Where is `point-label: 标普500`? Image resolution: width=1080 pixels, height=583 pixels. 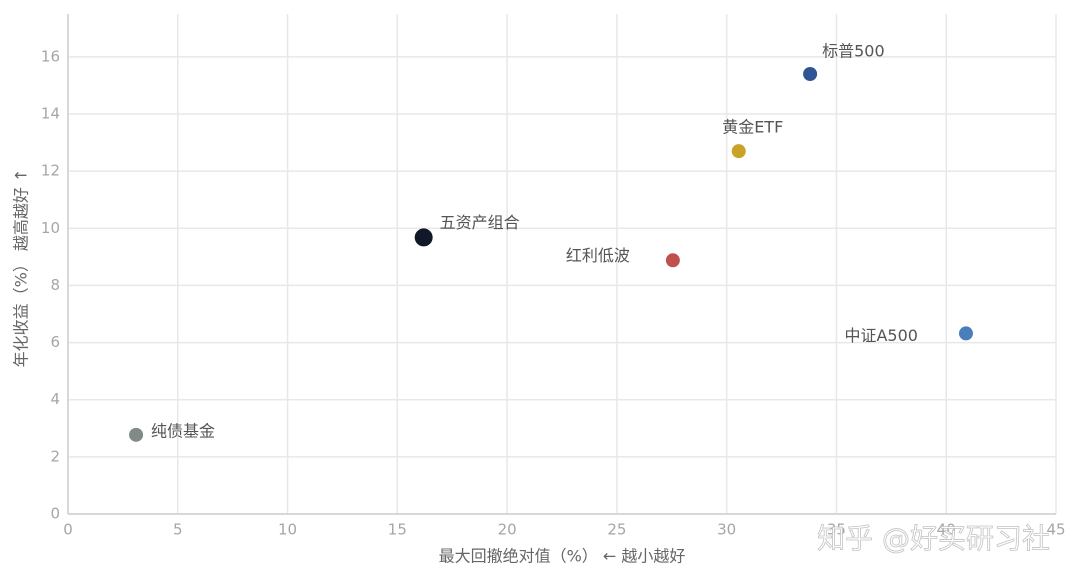 point-label: 标普500 is located at coordinates (853, 51).